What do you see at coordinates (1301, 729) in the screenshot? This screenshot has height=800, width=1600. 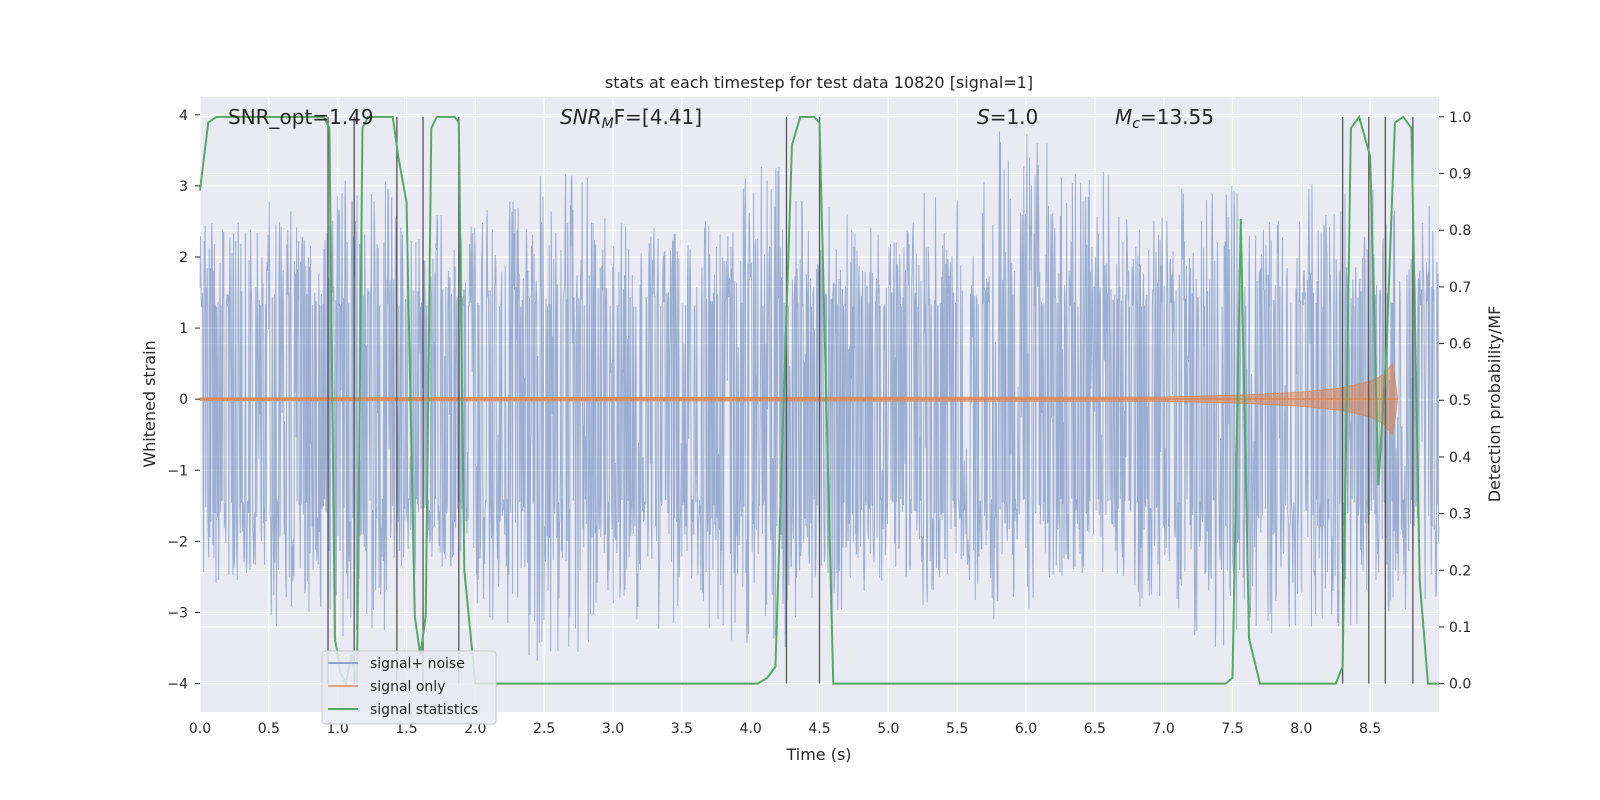 I see `x-tick-label: 8.0` at bounding box center [1301, 729].